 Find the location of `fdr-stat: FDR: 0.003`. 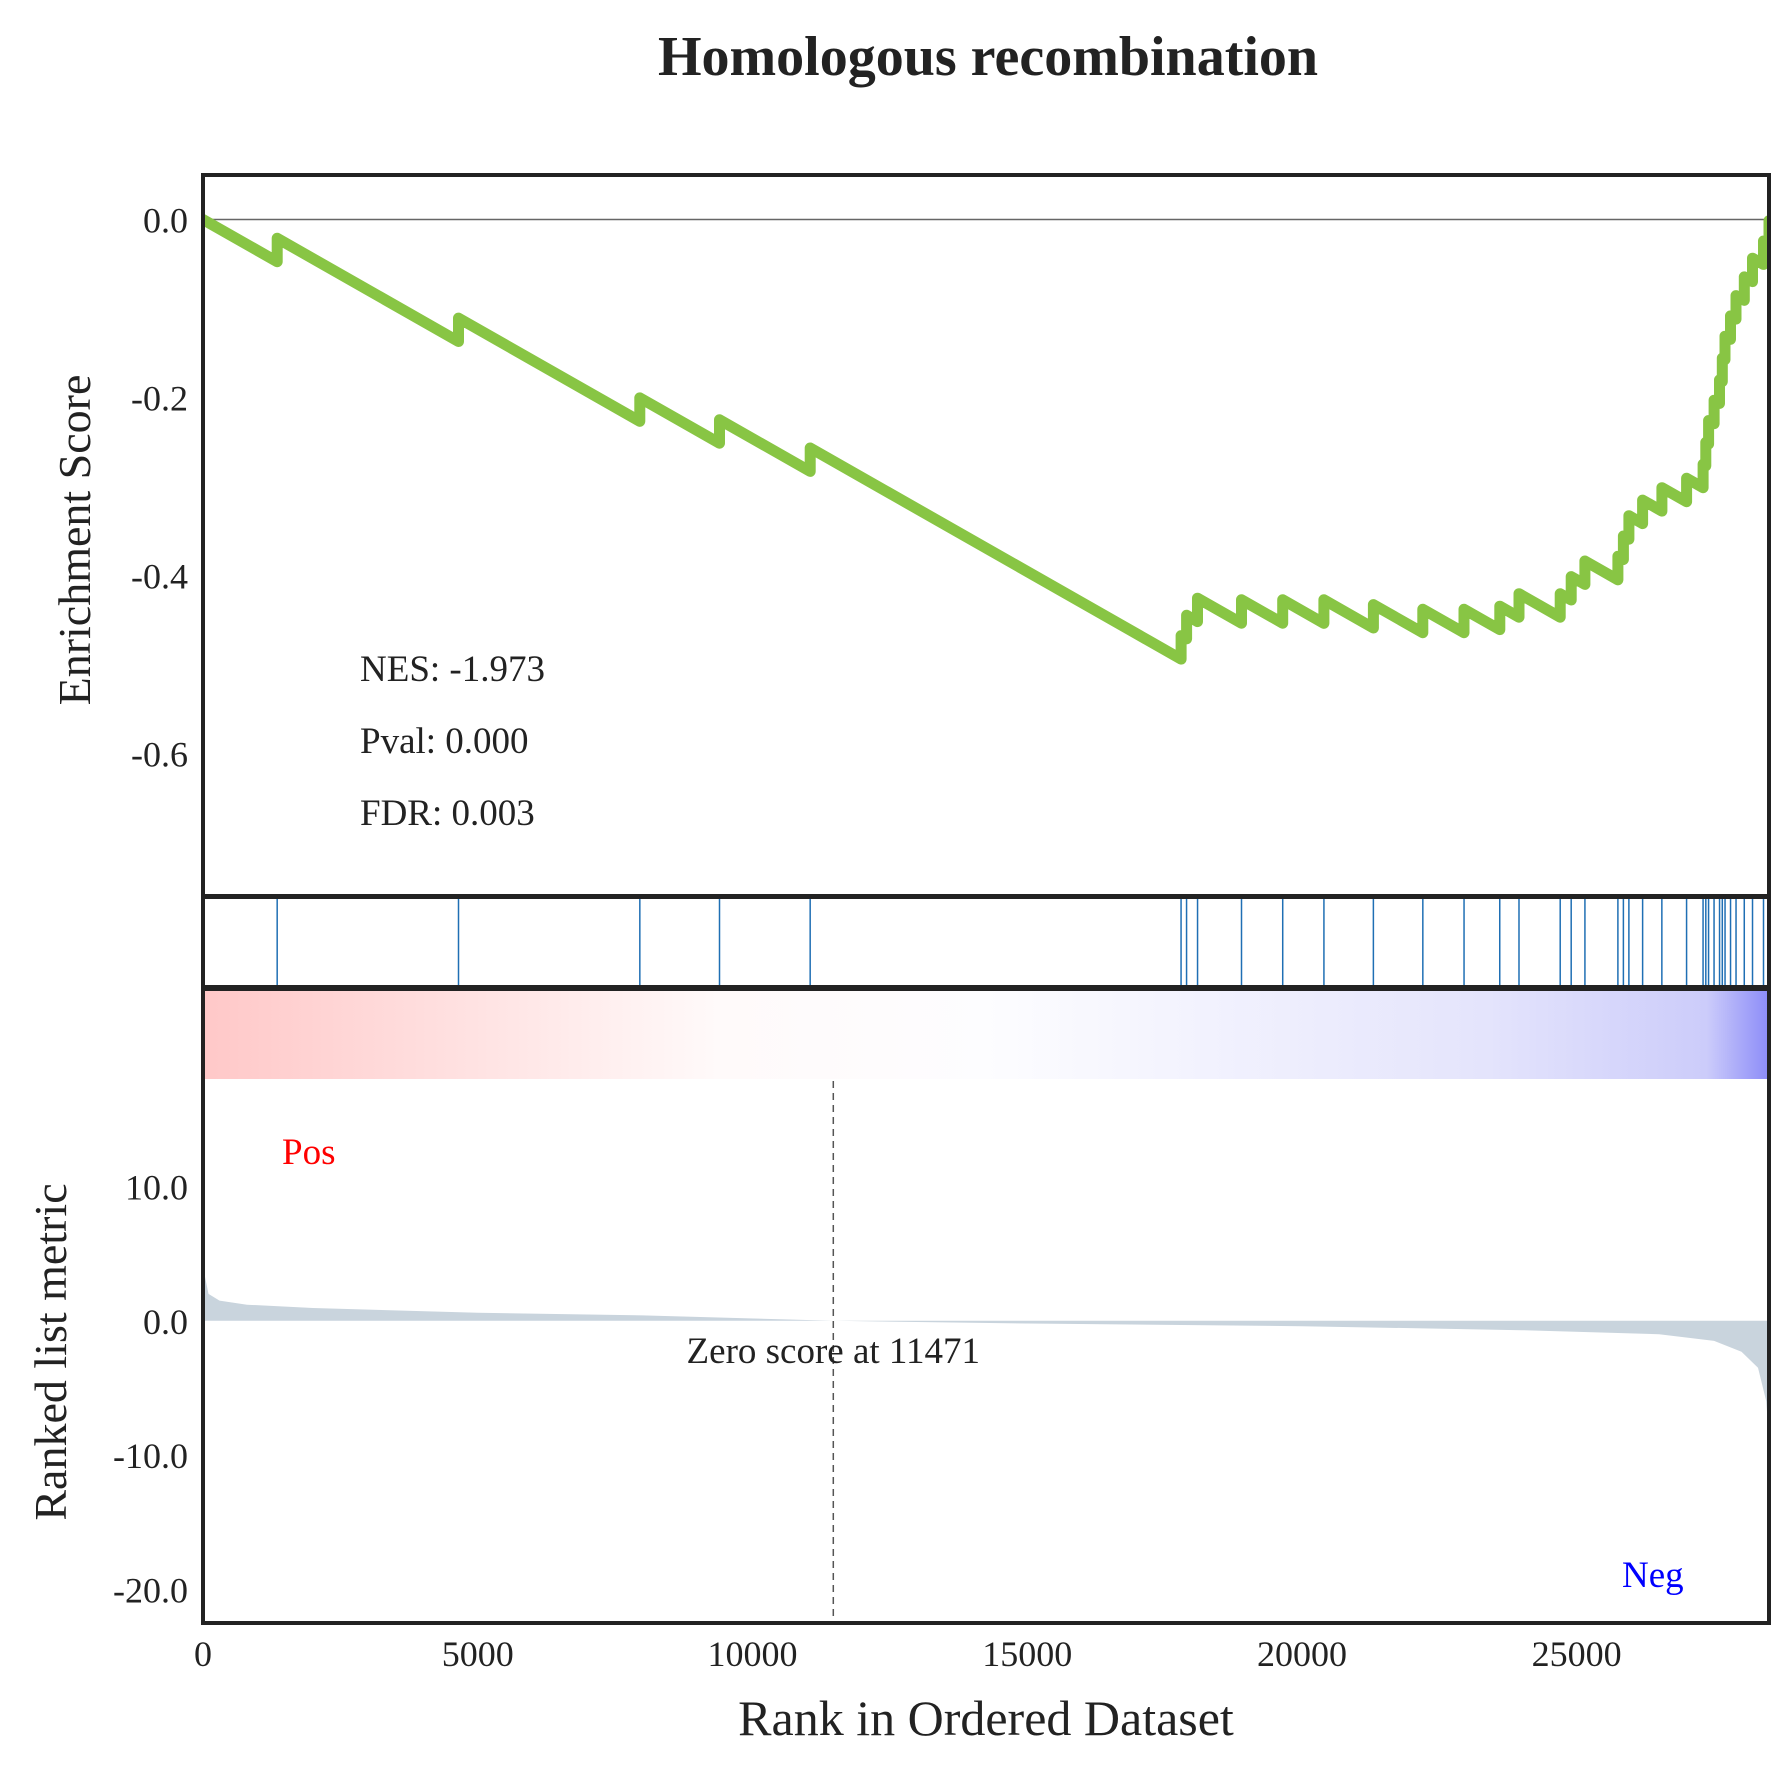

fdr-stat: FDR: 0.003 is located at coordinates (447, 813).